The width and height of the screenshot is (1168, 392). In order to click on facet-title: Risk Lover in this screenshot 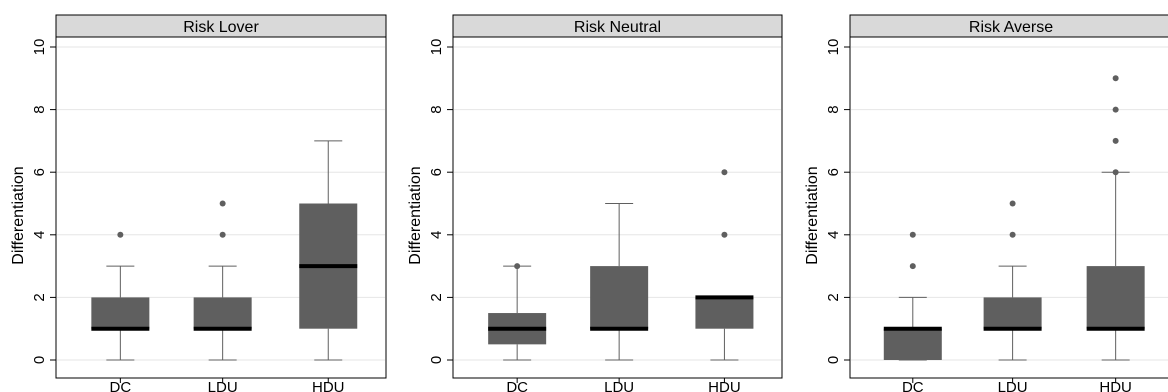, I will do `click(221, 27)`.